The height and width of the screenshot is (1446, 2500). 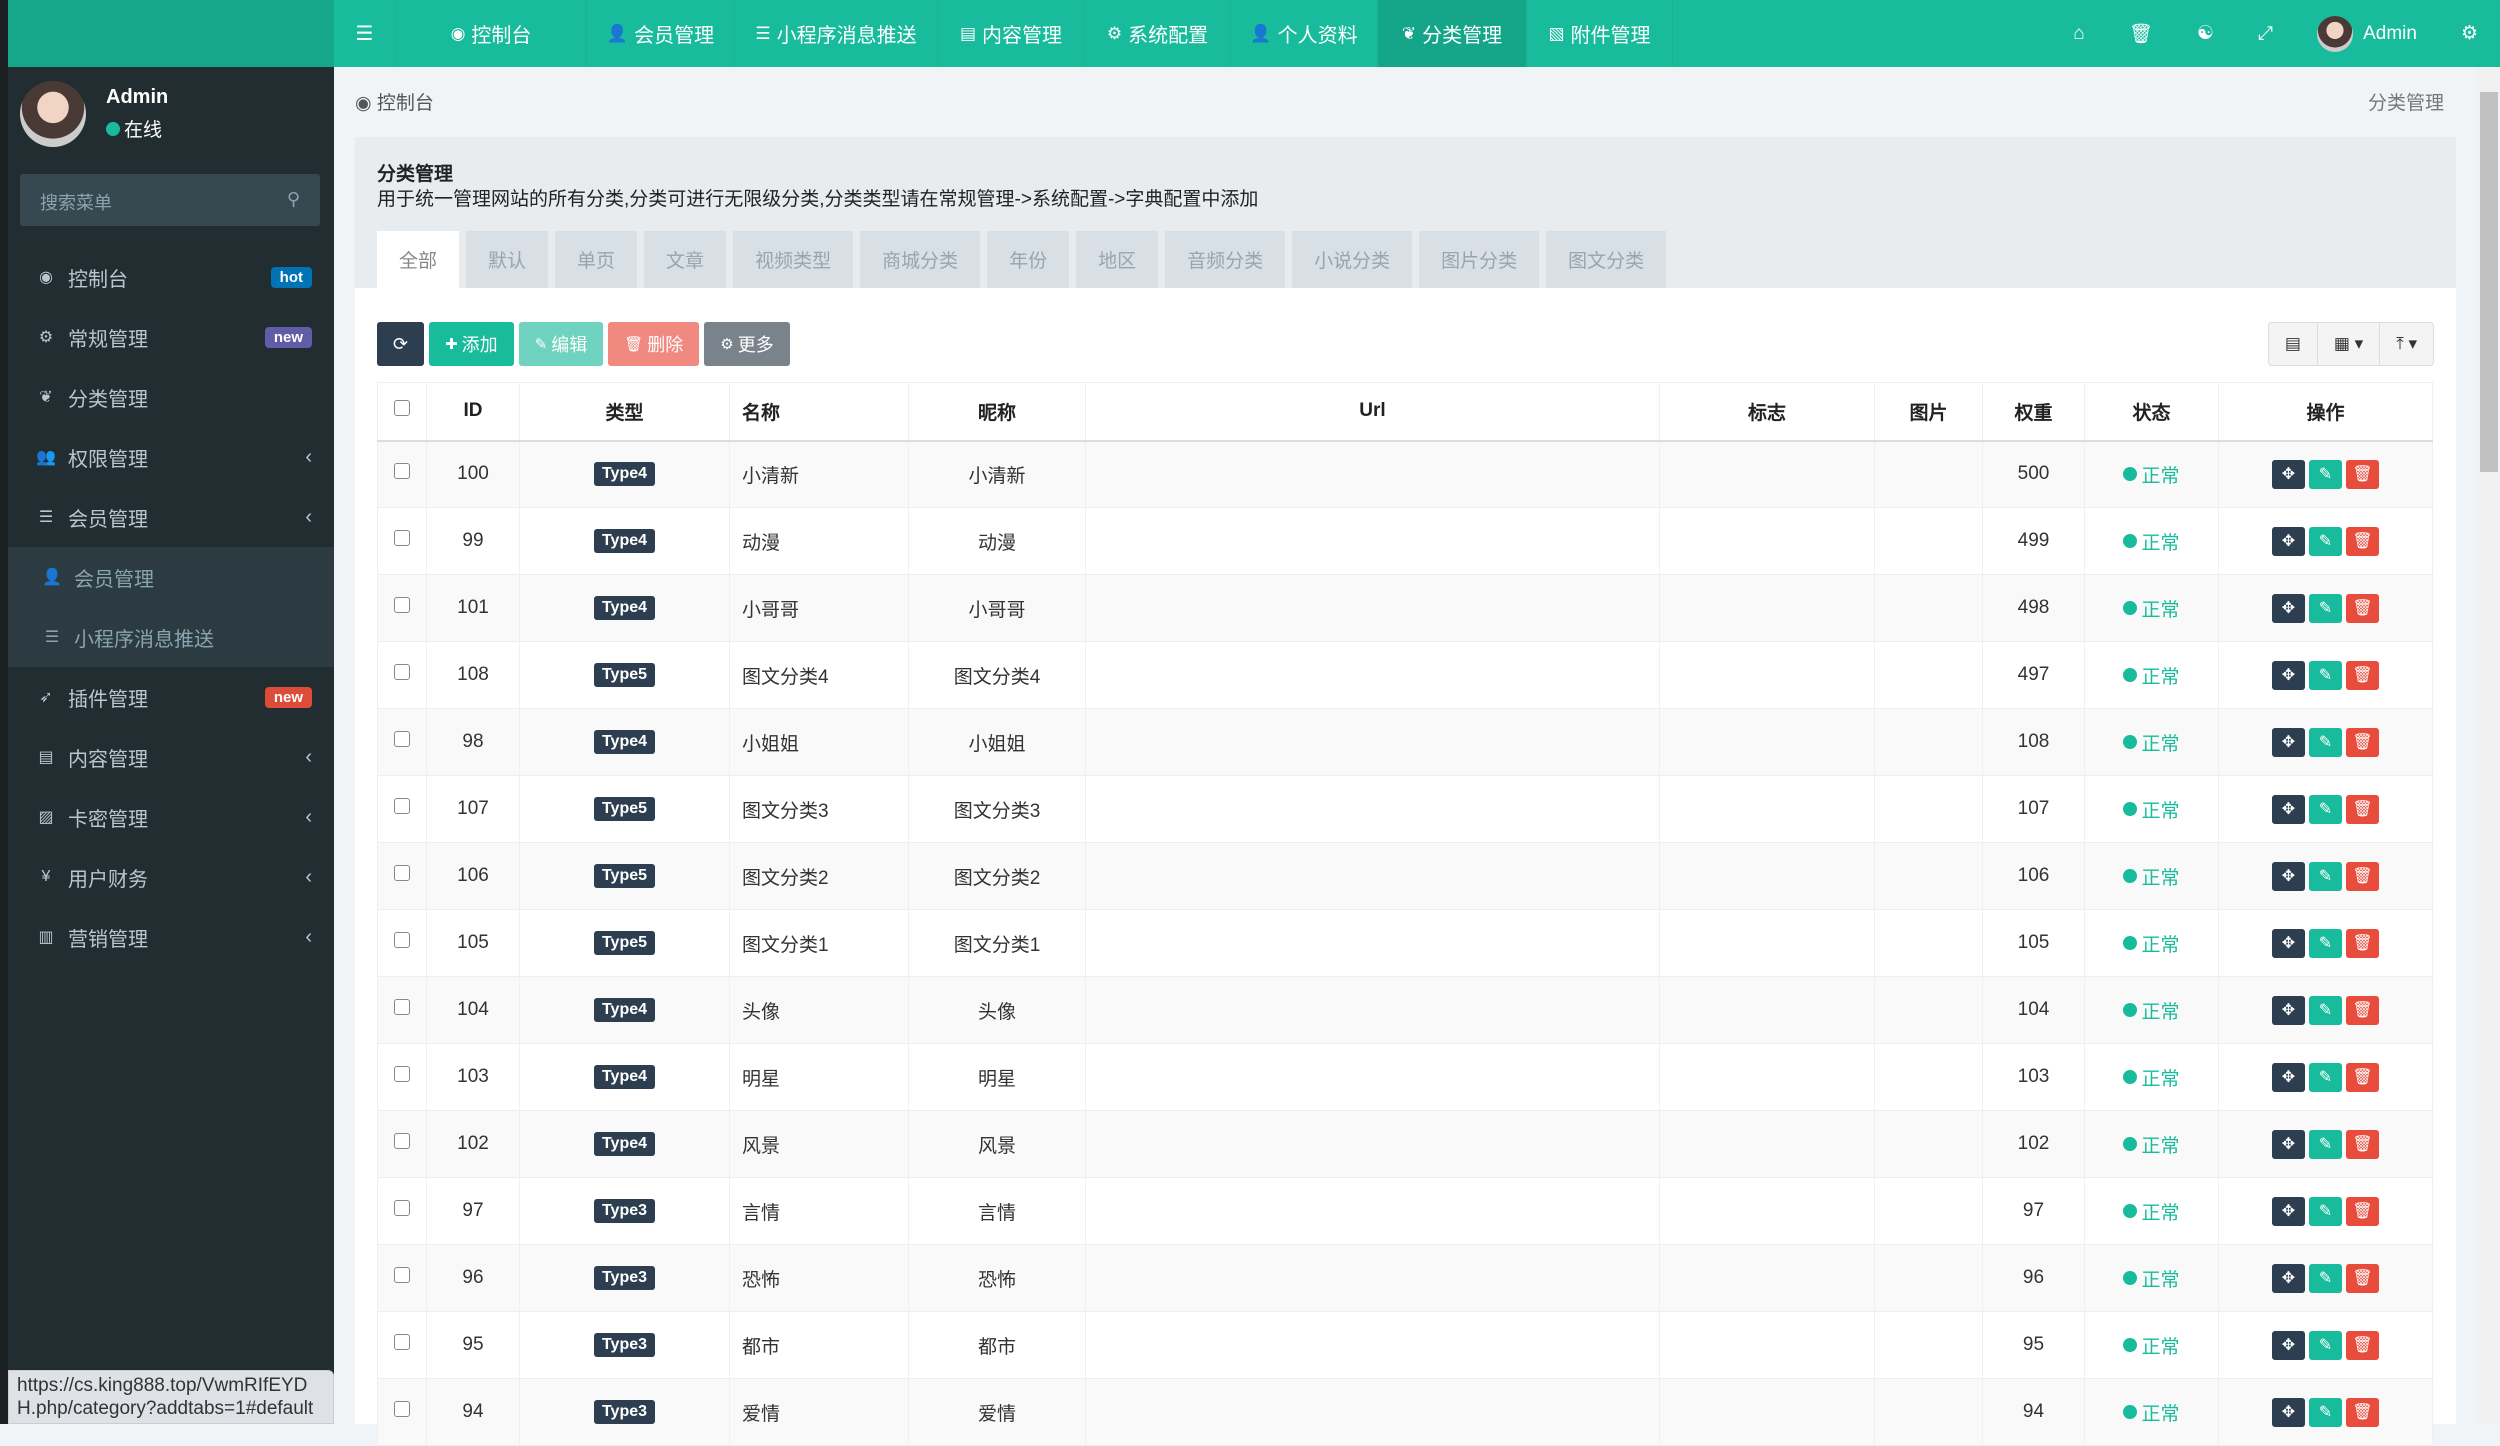 What do you see at coordinates (1225, 259) in the screenshot?
I see `tab: 音频分类` at bounding box center [1225, 259].